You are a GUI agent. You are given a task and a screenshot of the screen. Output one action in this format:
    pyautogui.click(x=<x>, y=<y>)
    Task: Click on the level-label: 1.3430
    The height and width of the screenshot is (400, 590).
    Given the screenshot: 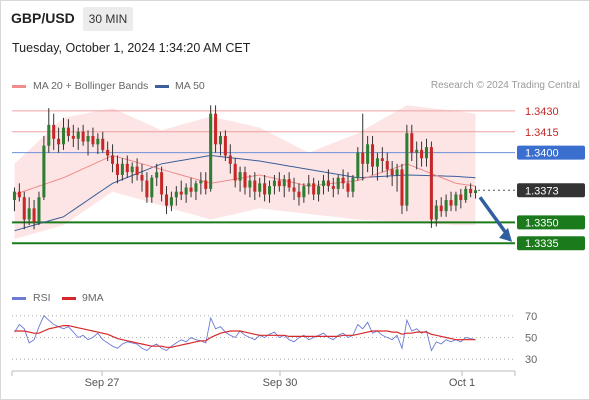 What is the action you would take?
    pyautogui.click(x=542, y=112)
    